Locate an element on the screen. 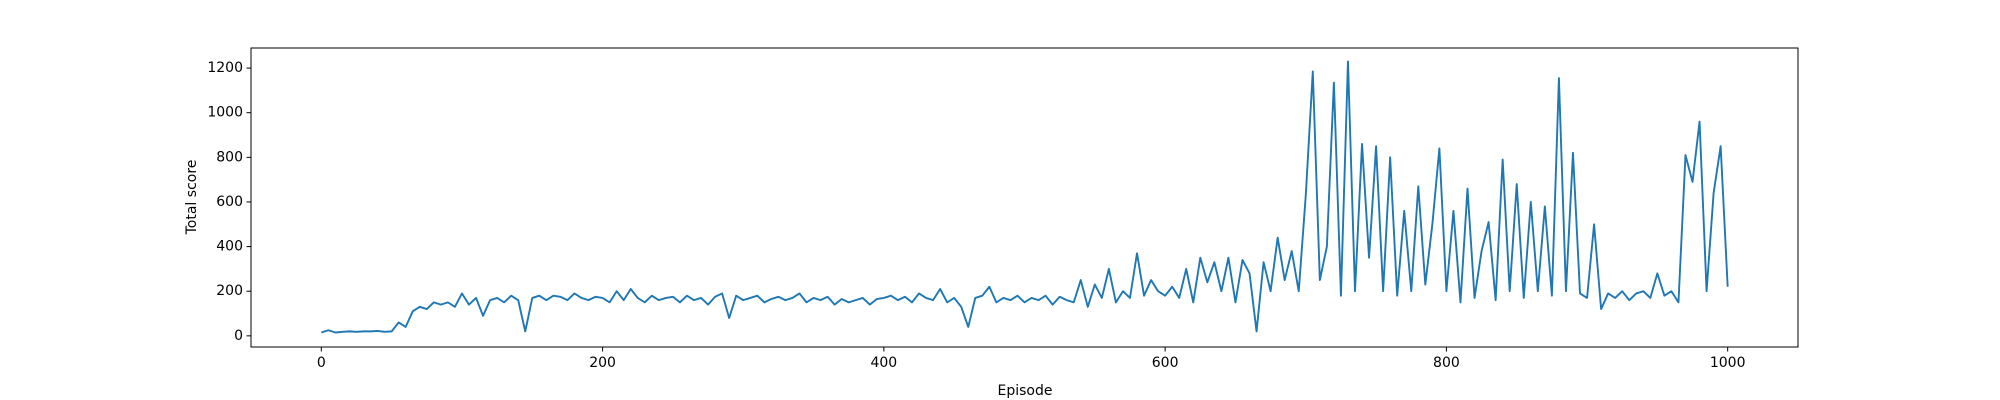 This screenshot has height=400, width=2000. y-tick-label: 800 is located at coordinates (229, 157).